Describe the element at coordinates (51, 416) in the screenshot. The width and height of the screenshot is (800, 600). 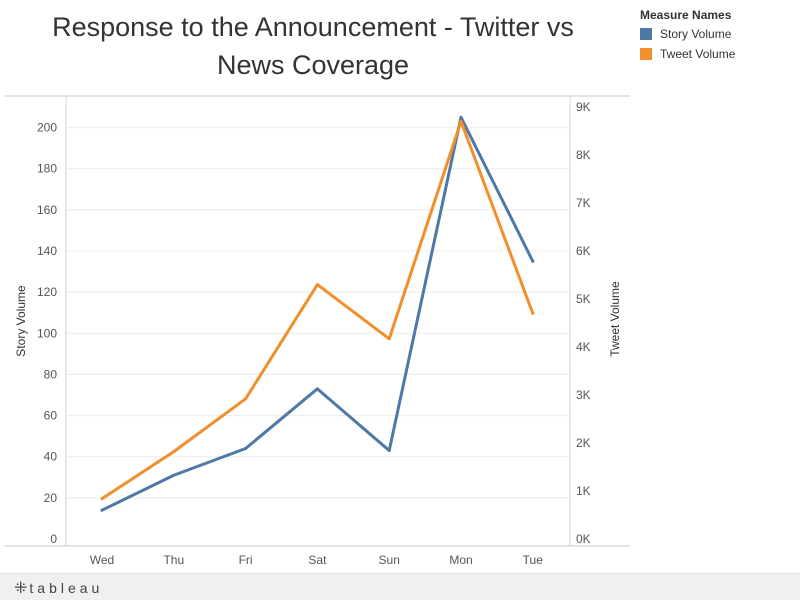
I see `y-tick-label: 60` at that location.